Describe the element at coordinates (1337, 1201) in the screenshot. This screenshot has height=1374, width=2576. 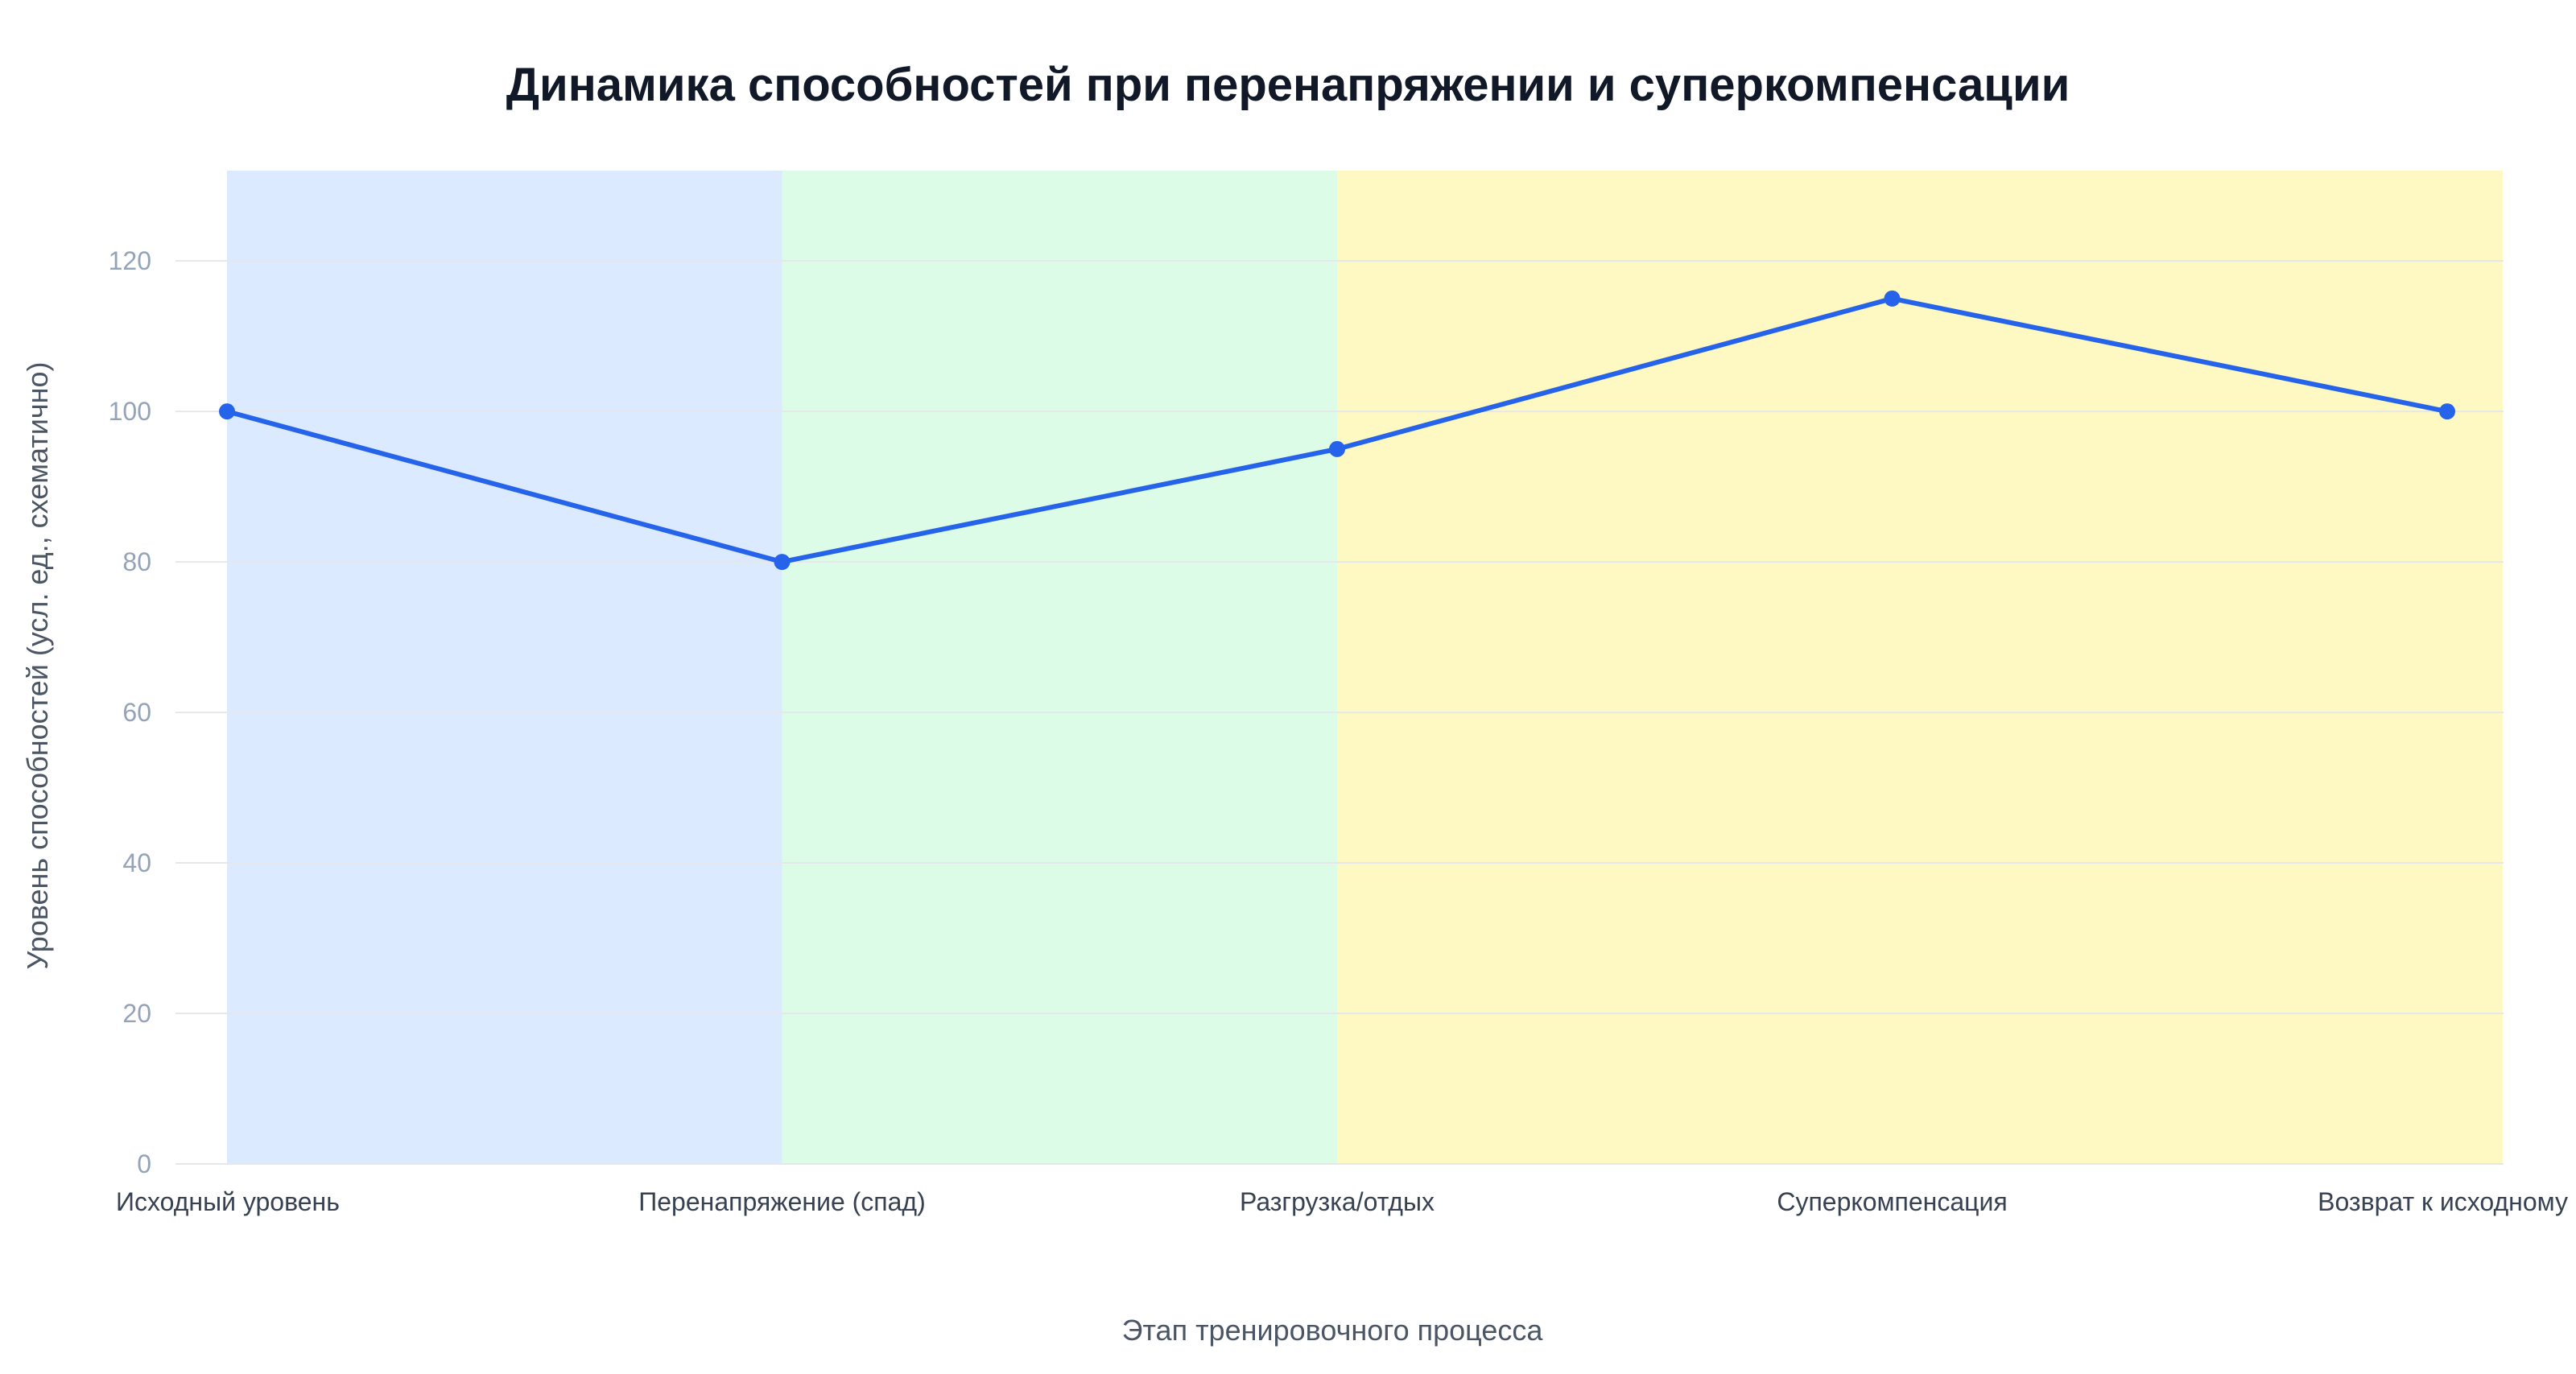
I see `x-tick-label: Разгрузка/отдых` at that location.